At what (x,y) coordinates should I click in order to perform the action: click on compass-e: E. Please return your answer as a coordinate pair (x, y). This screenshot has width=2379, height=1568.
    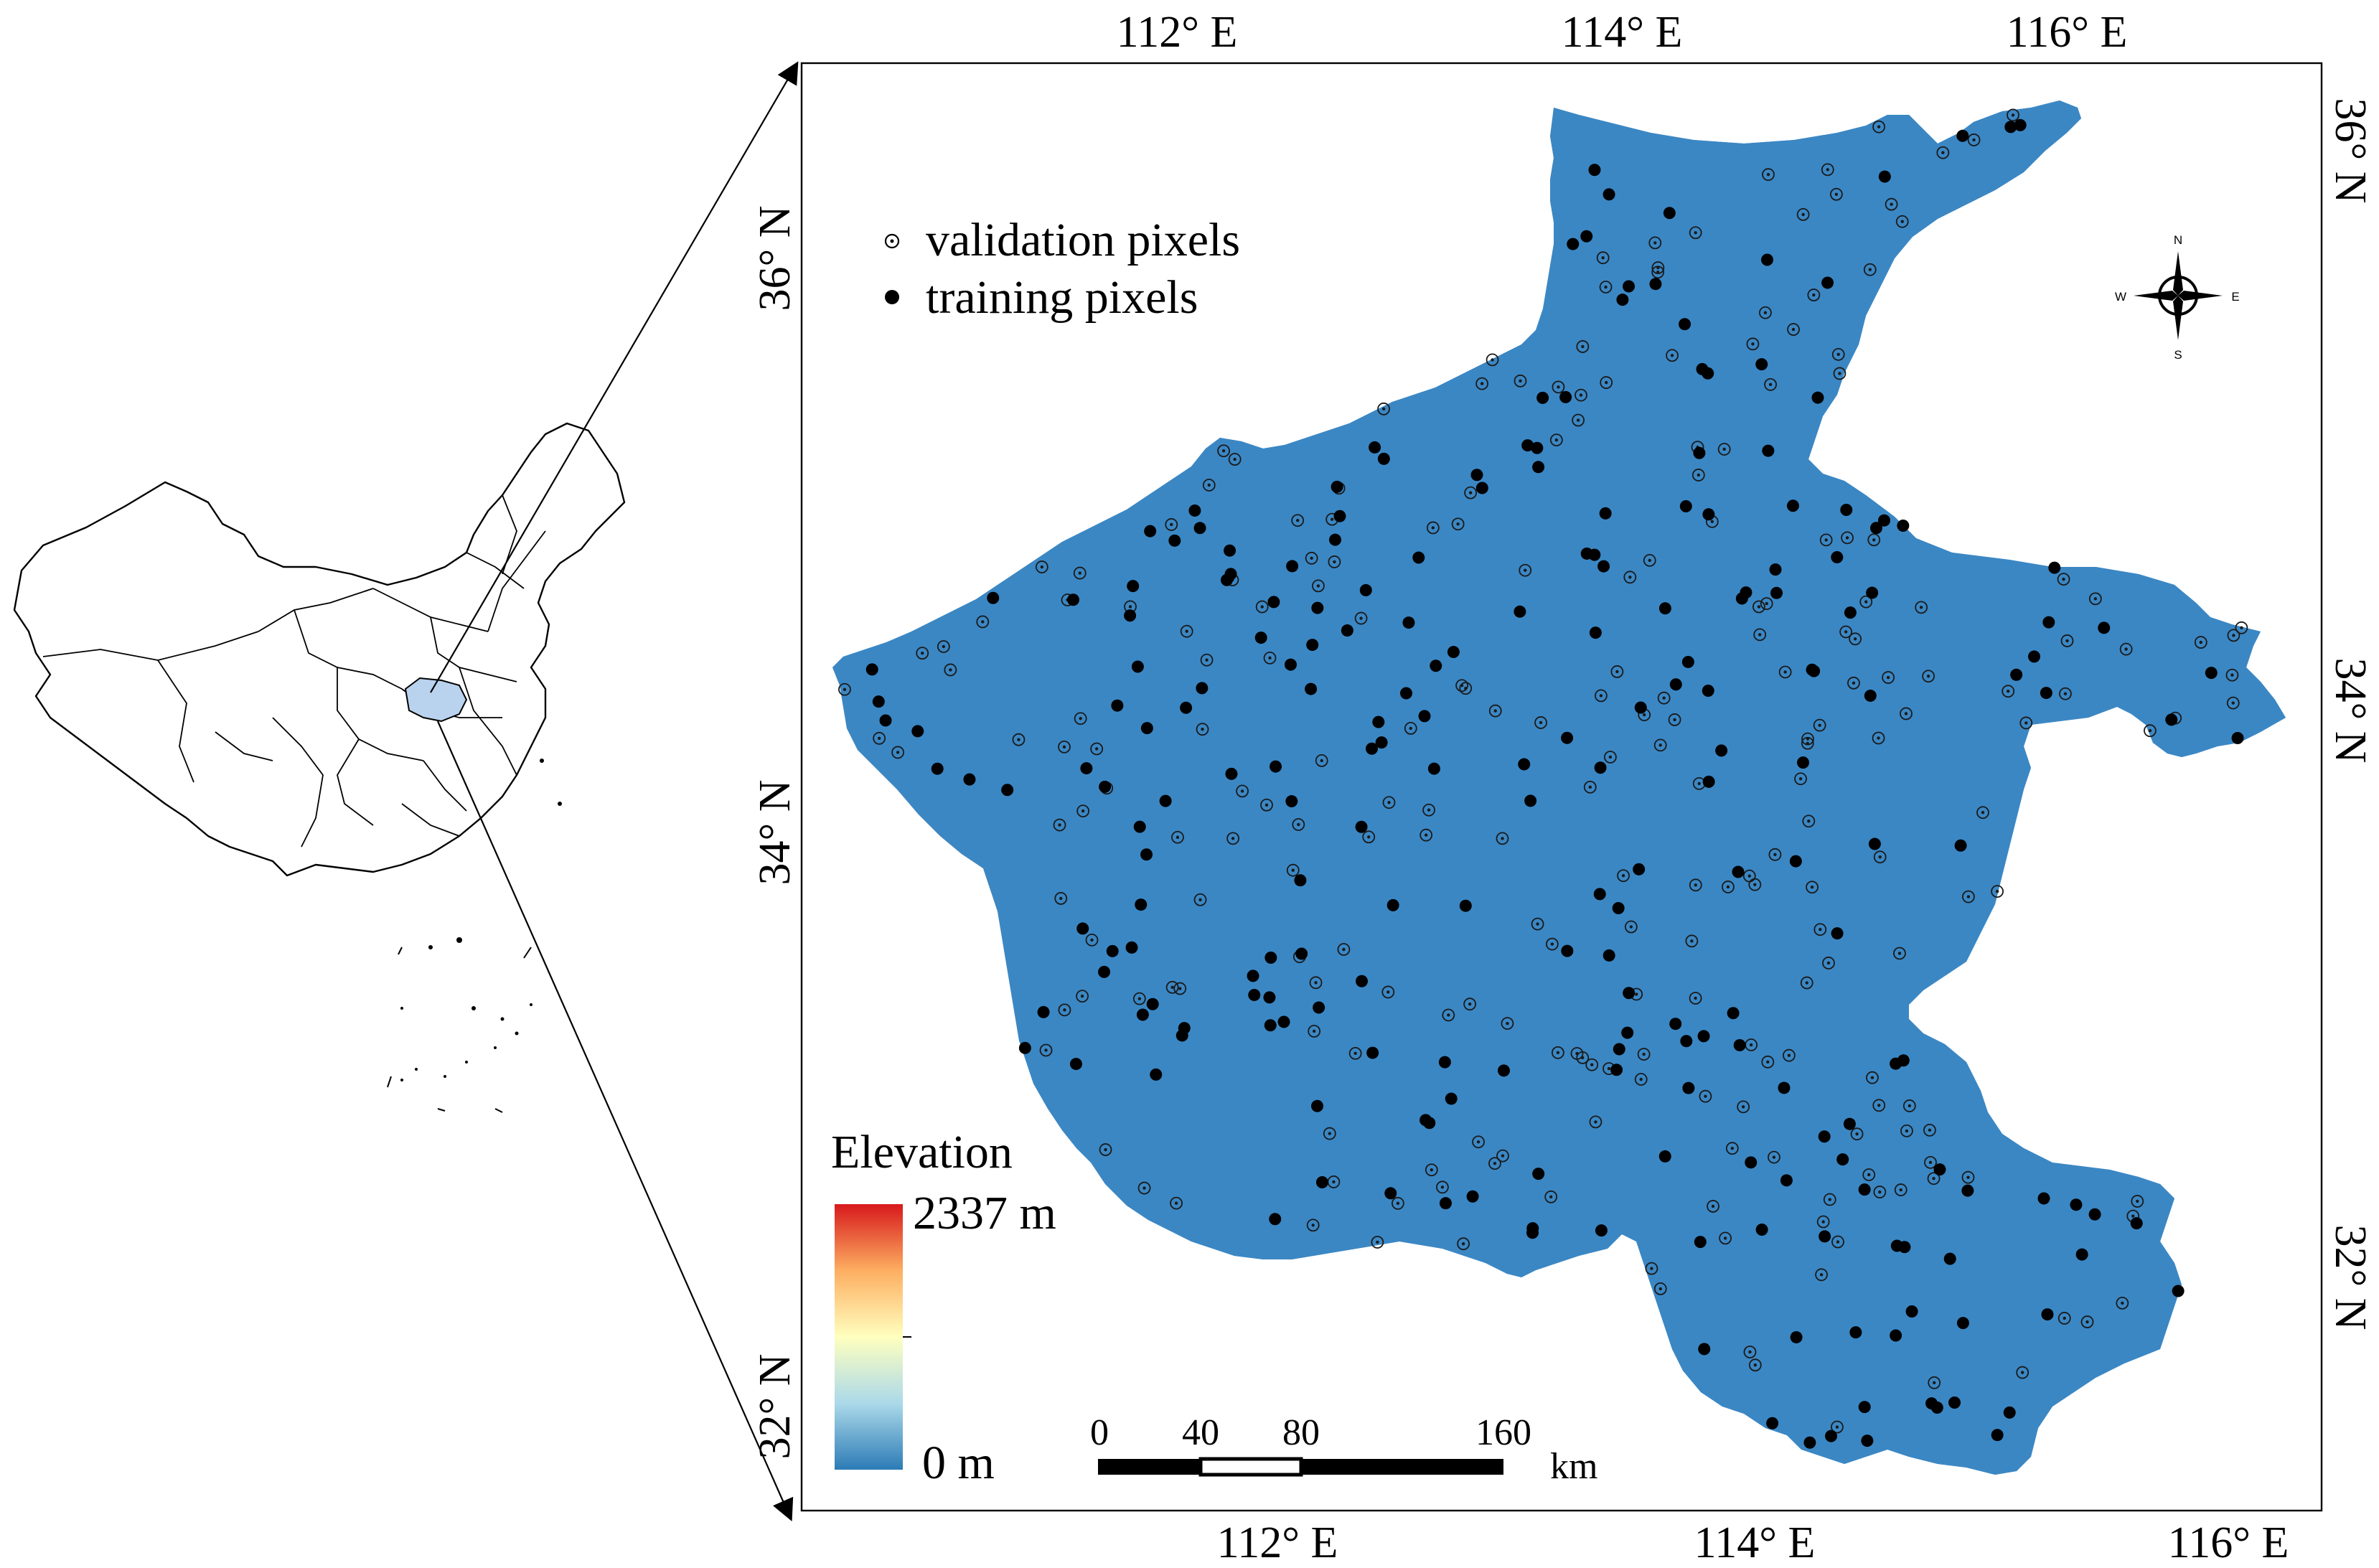
    Looking at the image, I should click on (2235, 297).